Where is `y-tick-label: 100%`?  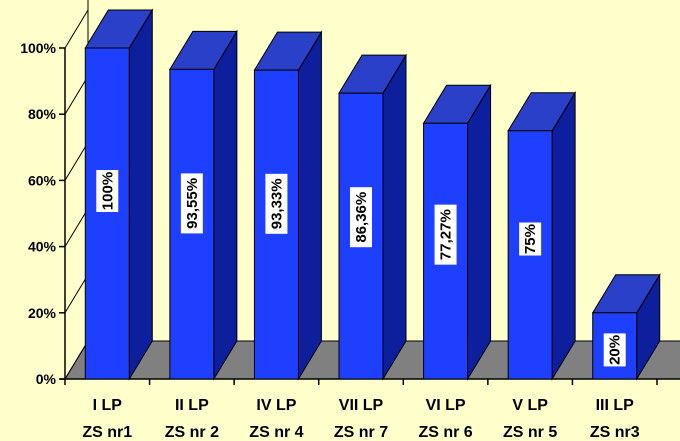
y-tick-label: 100% is located at coordinates (38, 48).